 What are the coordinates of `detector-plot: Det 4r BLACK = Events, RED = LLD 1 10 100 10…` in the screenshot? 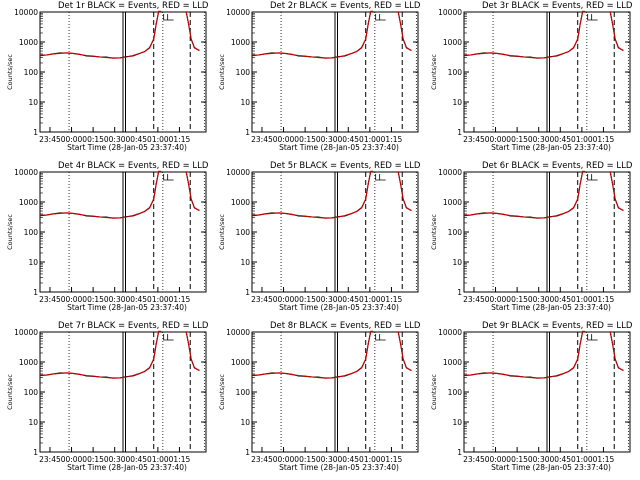 It's located at (107, 236).